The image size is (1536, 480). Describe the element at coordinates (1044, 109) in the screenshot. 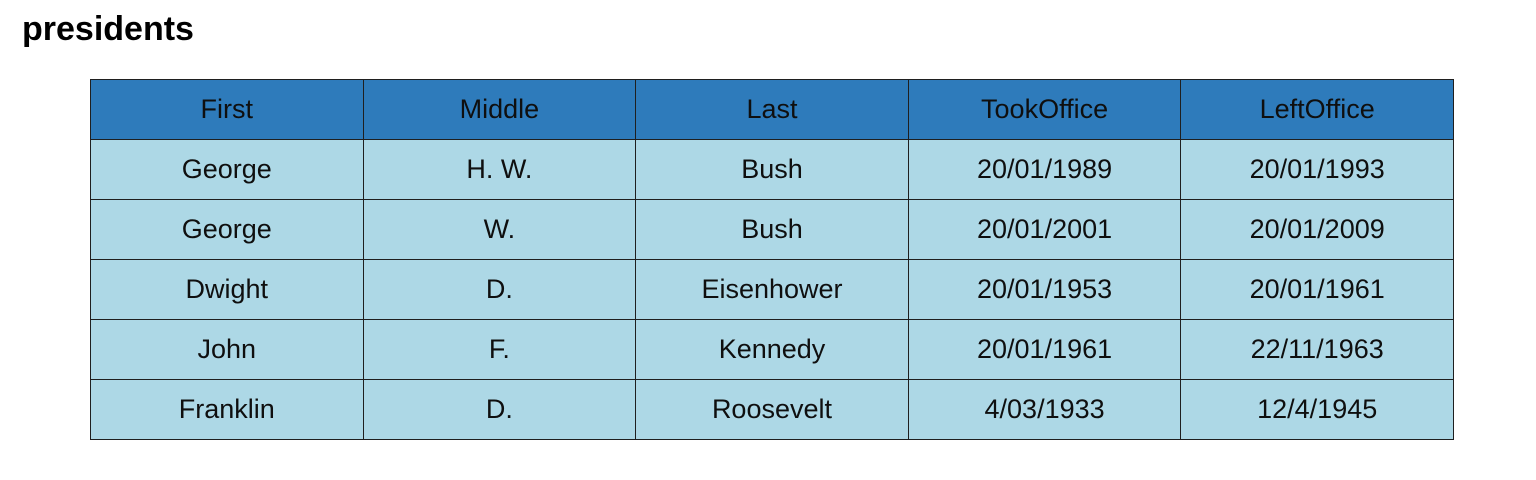

I see `column-header-took-office: TookOffice` at that location.